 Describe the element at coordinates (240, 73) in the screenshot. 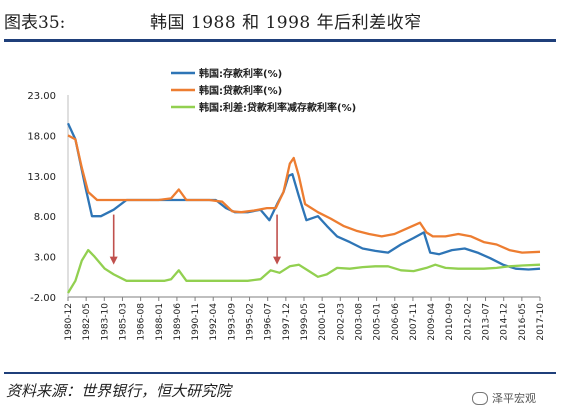

I see `legend-label-deposit: 韩国:存款利率(%)` at that location.